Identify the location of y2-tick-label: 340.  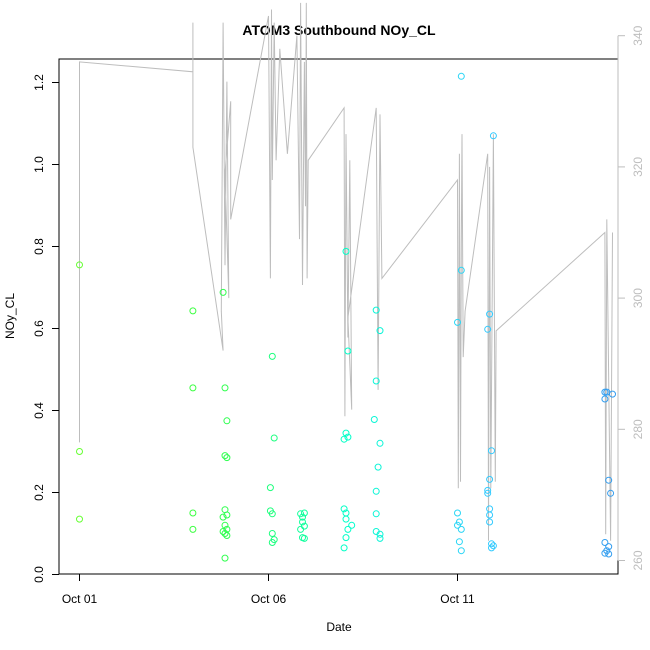
(638, 35).